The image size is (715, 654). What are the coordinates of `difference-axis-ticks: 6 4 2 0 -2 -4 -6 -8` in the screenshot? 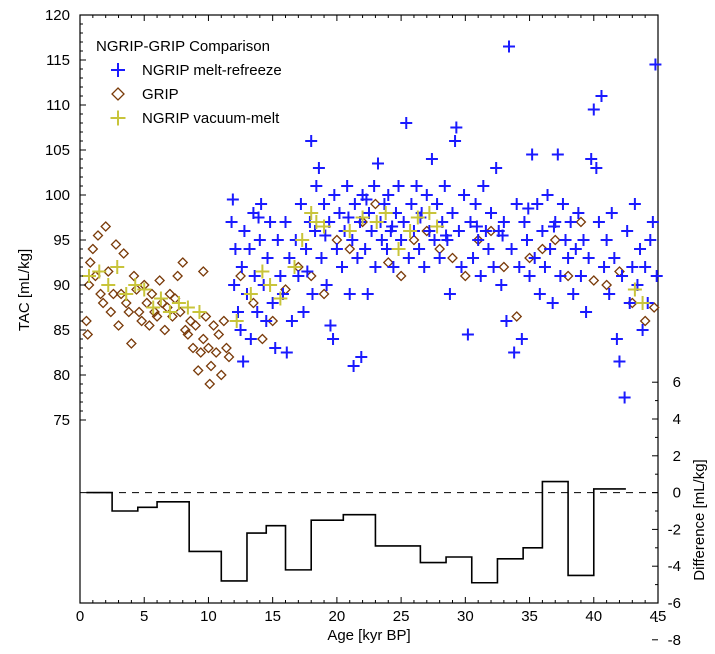 It's located at (666, 511).